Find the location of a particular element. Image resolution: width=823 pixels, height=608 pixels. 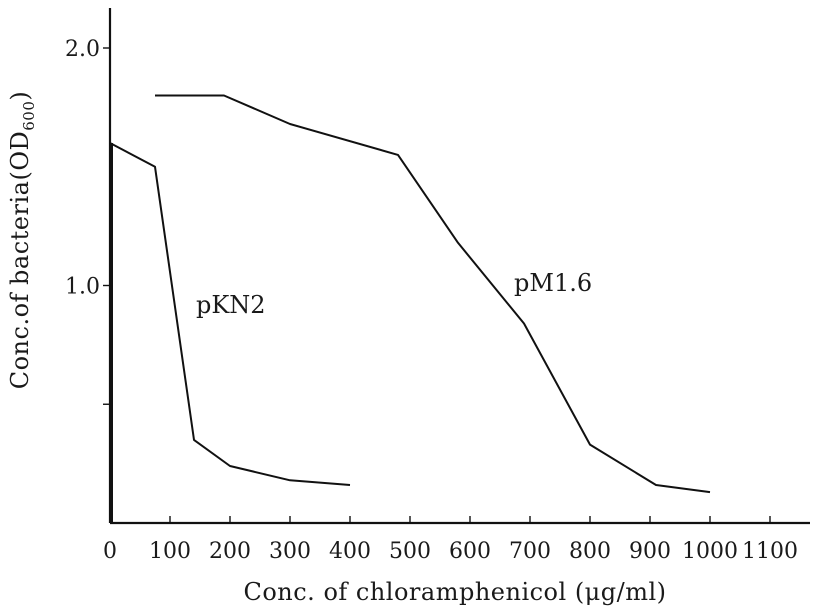

y-axis-title: Conc.of bacteria(OD600) is located at coordinates (22, 240).